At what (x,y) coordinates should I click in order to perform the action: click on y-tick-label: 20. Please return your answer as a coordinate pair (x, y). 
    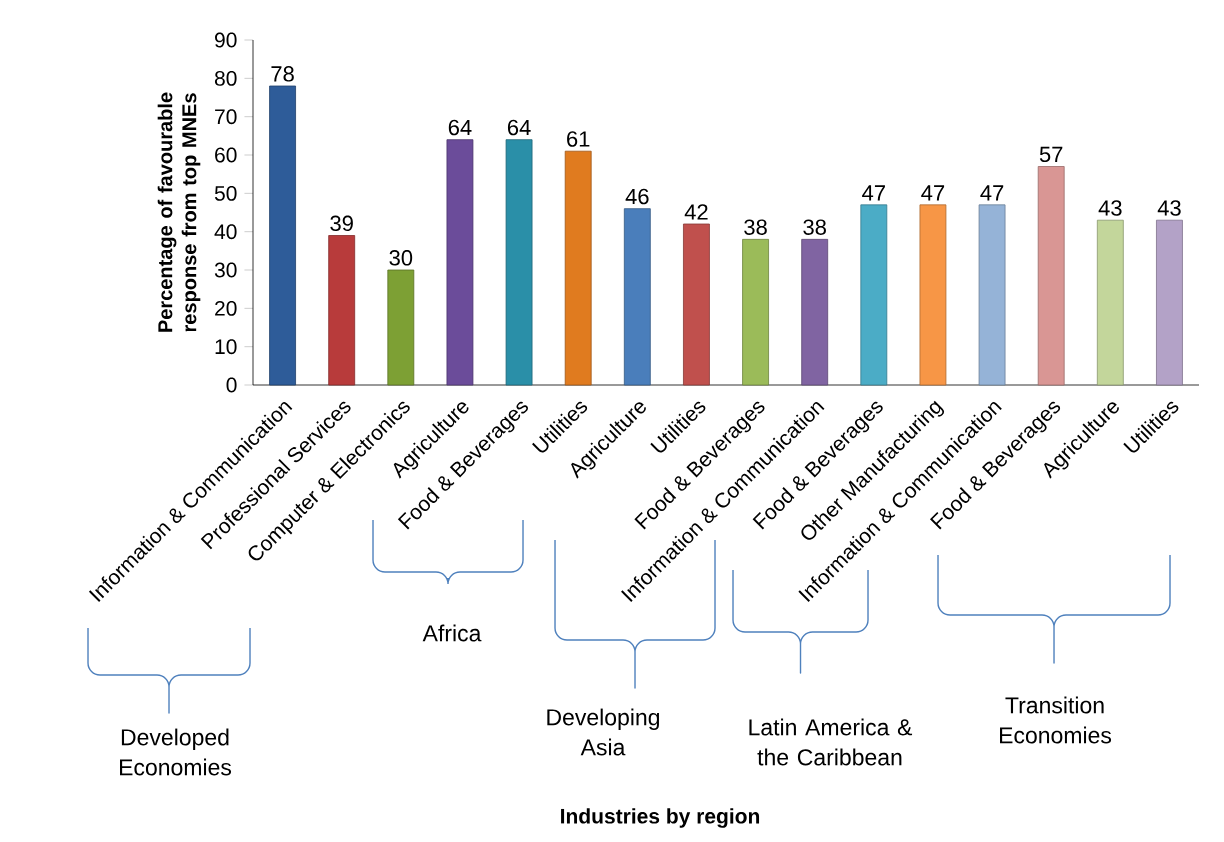
    Looking at the image, I should click on (226, 308).